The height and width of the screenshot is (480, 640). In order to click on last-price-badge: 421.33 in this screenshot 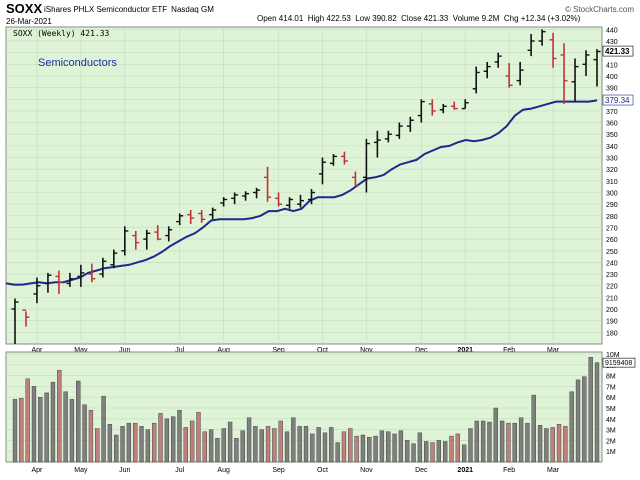, I will do `click(618, 51)`.